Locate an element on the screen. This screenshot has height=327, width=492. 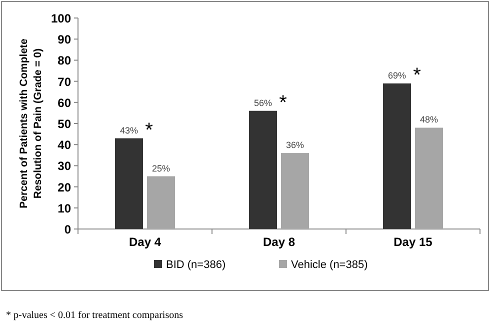
y-tick-label: 50 is located at coordinates (65, 124).